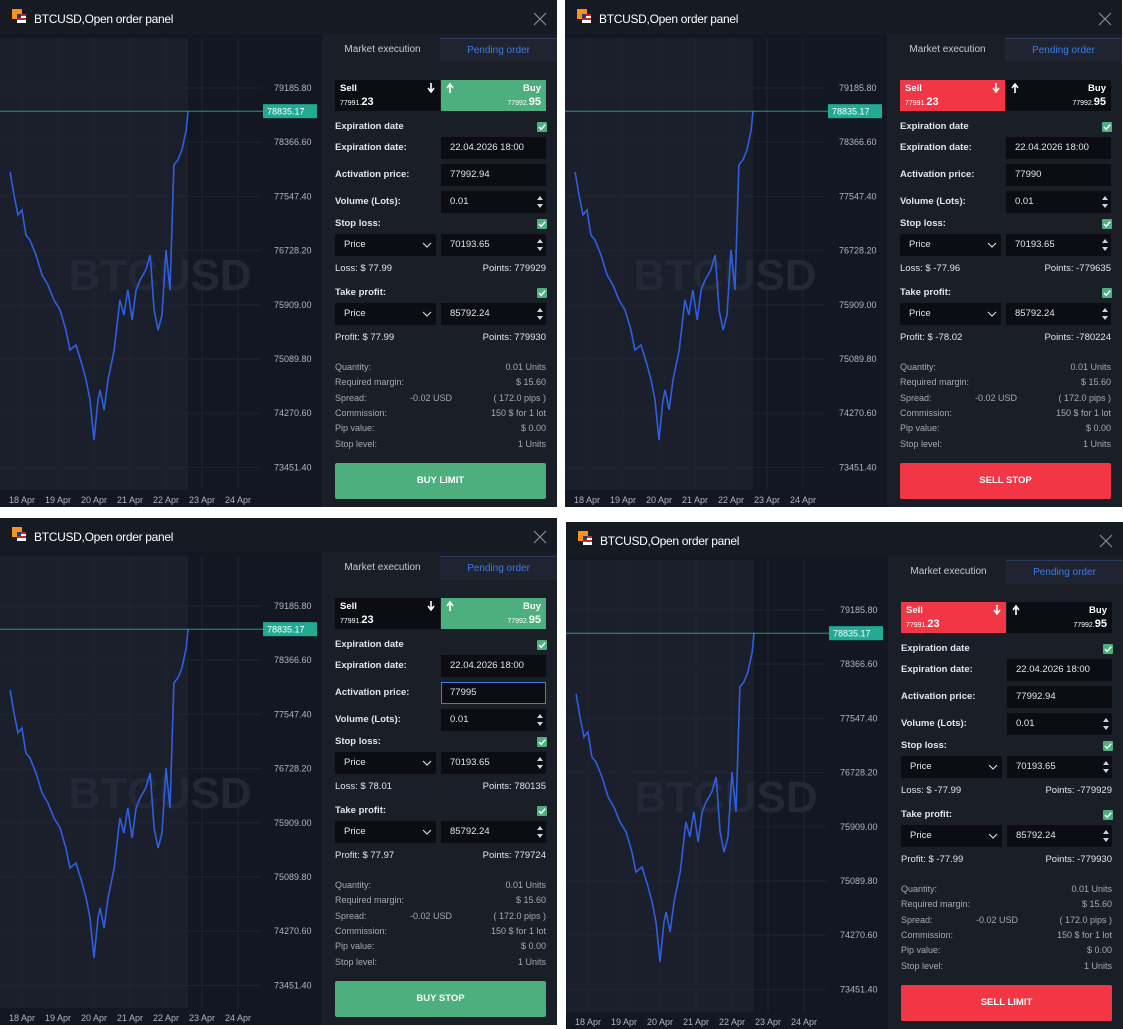  Describe the element at coordinates (803, 500) in the screenshot. I see `x-tick-label: 24 Apr` at that location.